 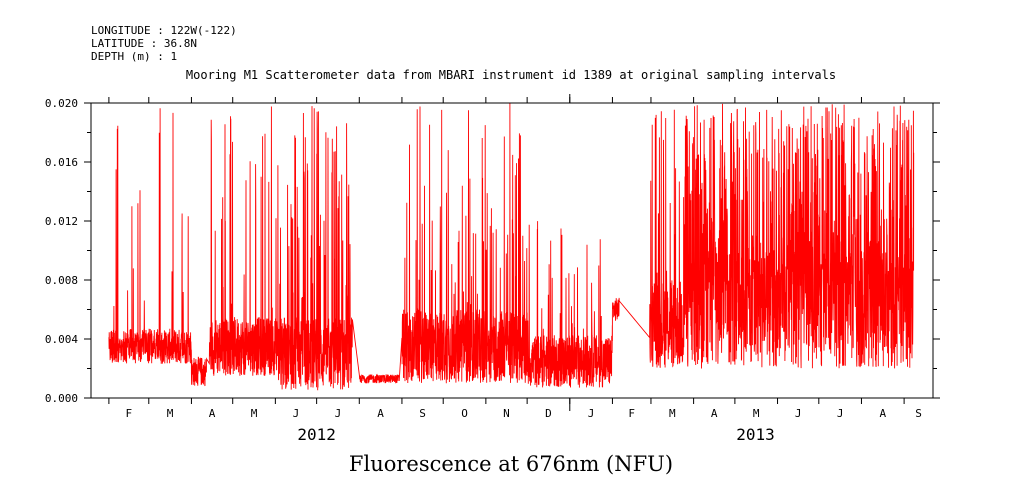 I want to click on x-month-label: N, so click(x=506, y=413).